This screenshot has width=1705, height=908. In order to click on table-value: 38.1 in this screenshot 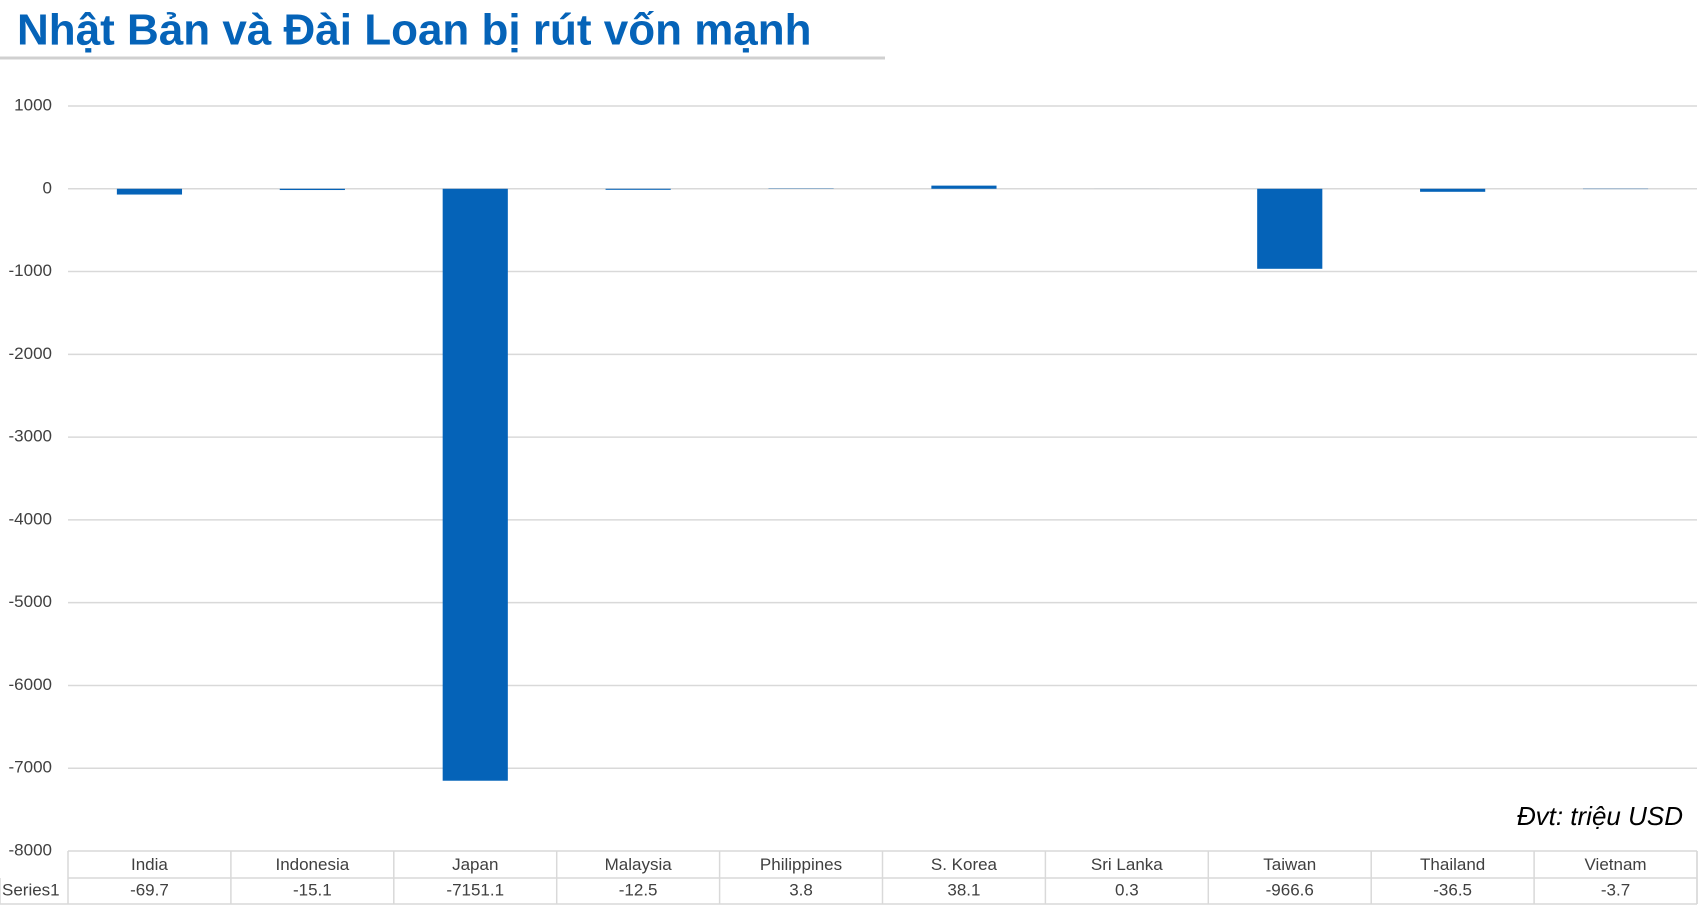, I will do `click(963, 889)`.